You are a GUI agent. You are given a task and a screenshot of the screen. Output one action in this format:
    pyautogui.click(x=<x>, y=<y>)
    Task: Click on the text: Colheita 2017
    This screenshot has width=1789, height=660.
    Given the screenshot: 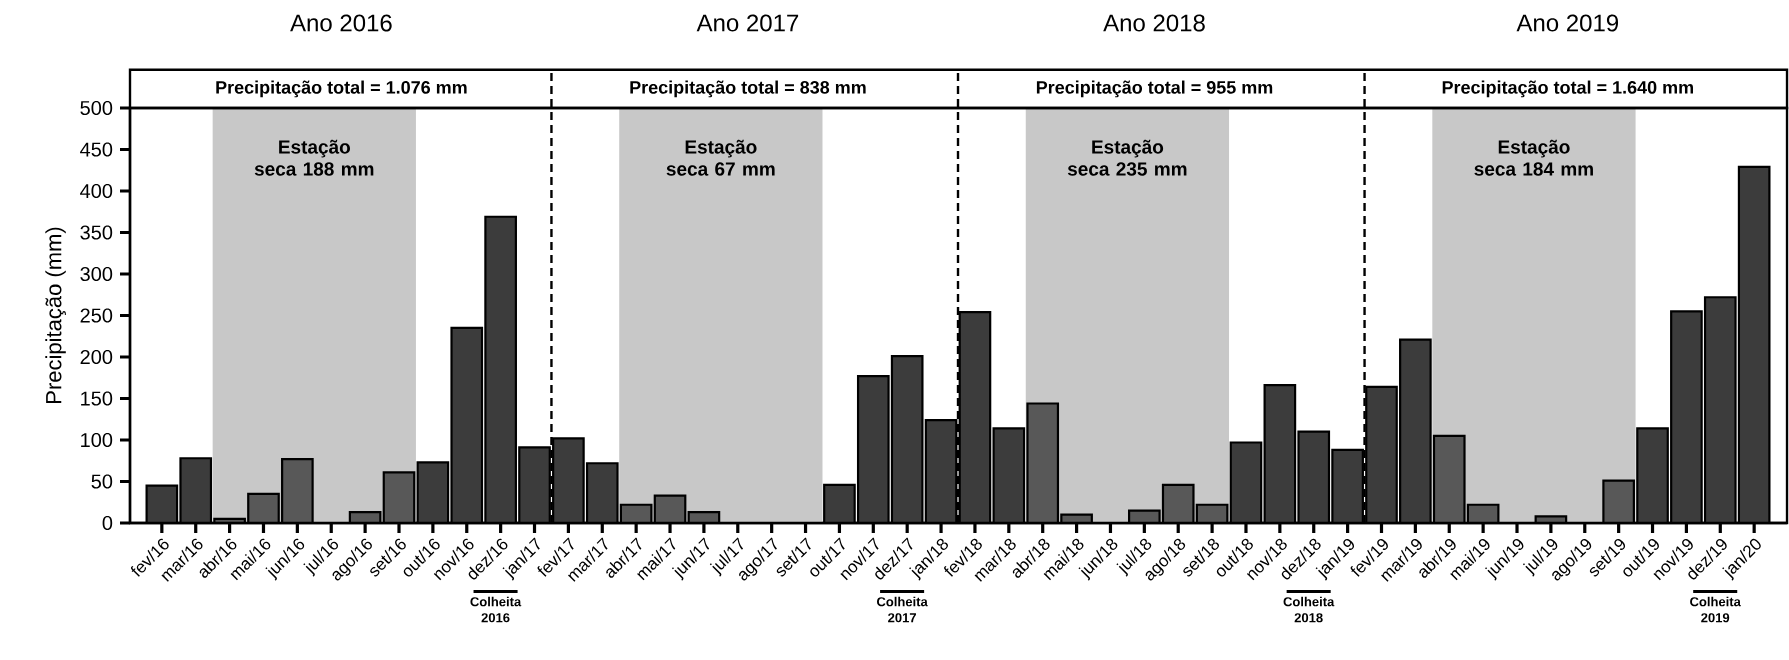 What is the action you would take?
    pyautogui.click(x=902, y=609)
    